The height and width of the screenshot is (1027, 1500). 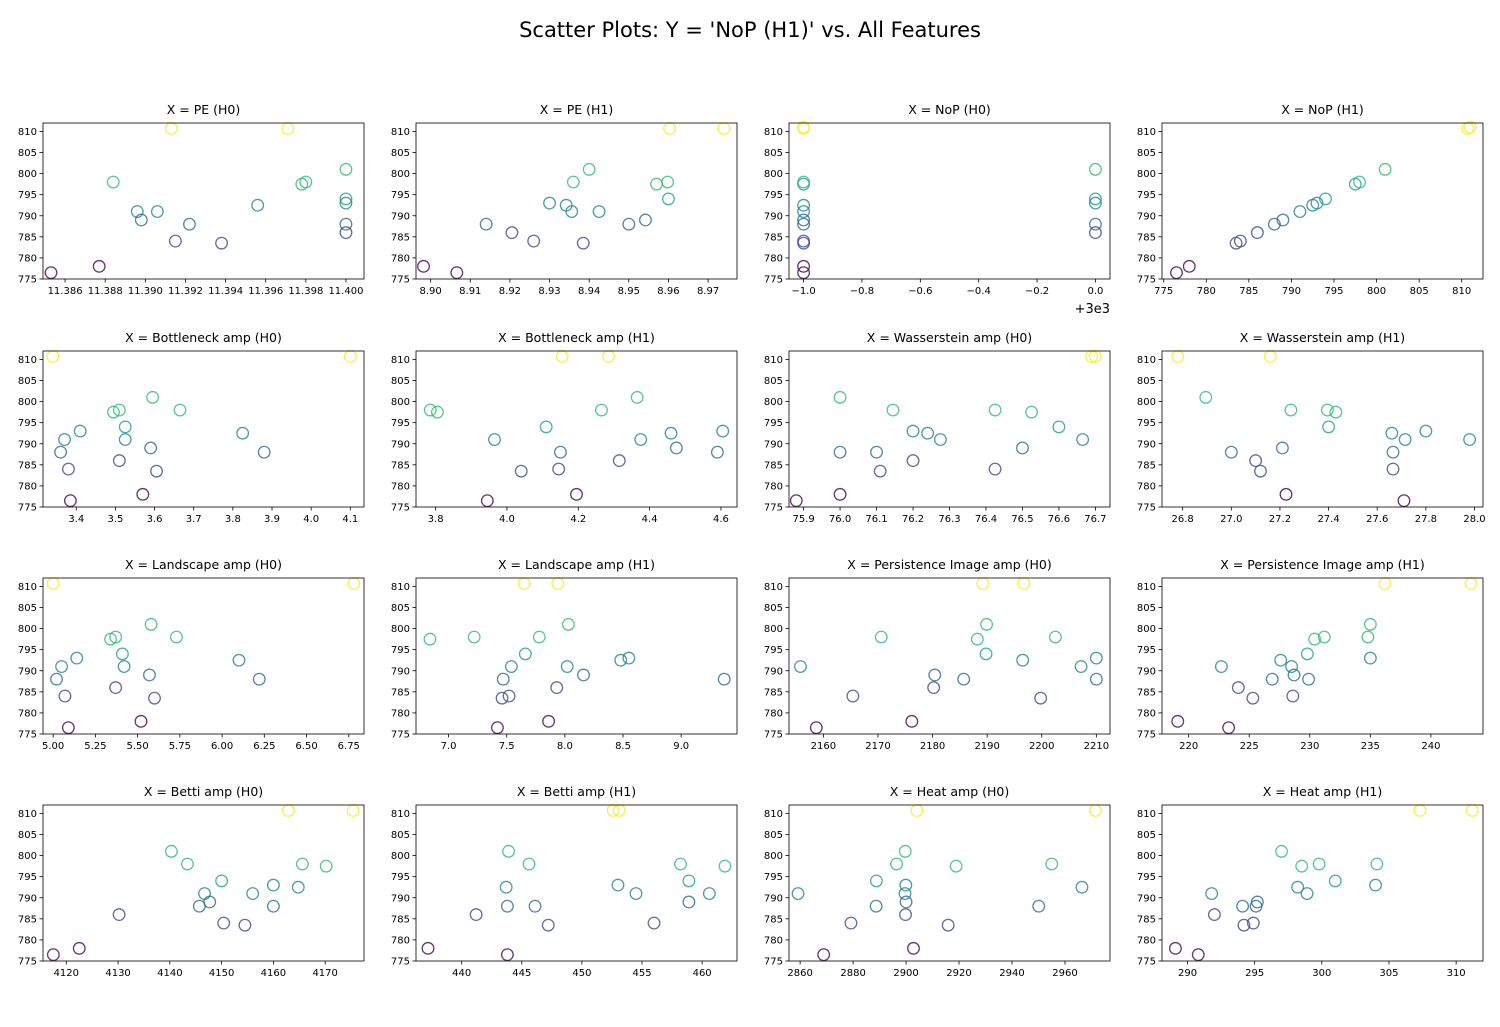 I want to click on x-tick-label: 4.1, so click(x=350, y=519).